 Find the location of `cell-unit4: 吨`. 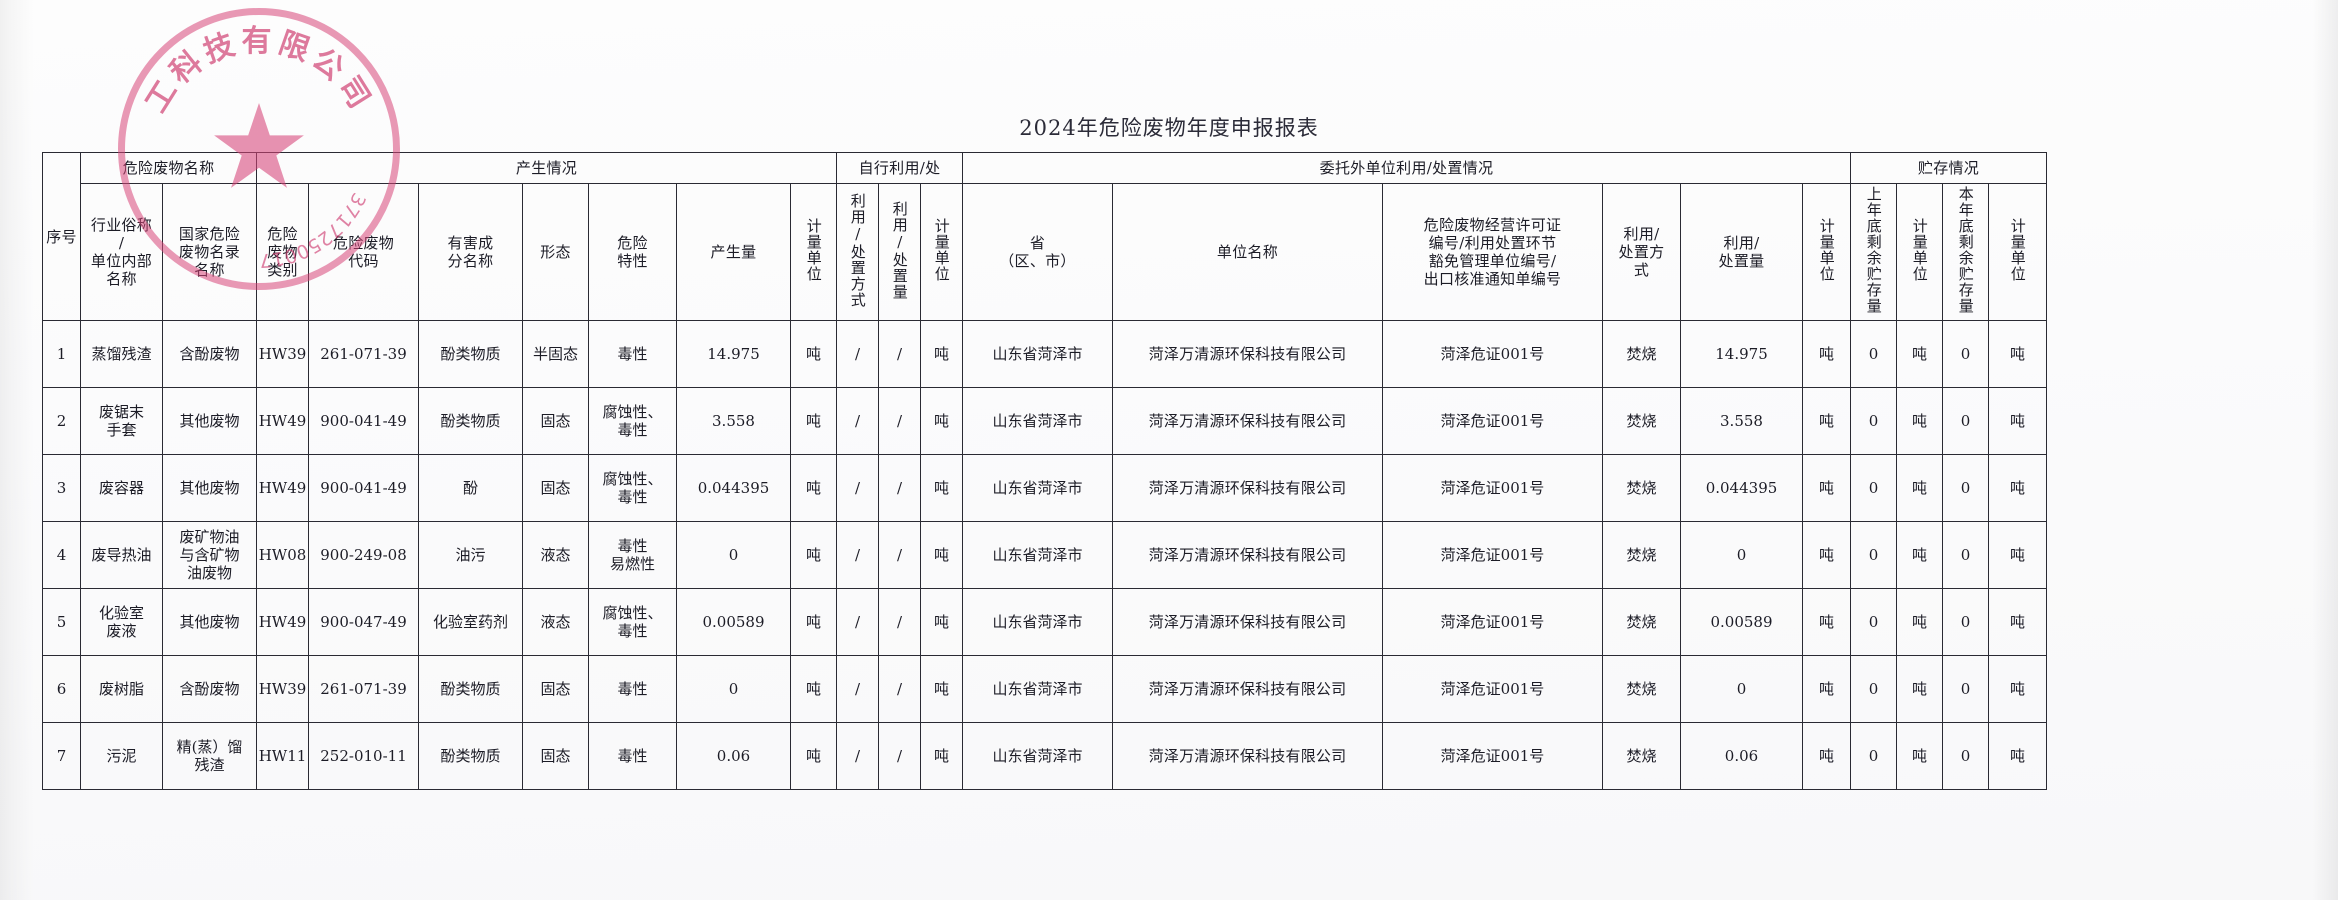

cell-unit4: 吨 is located at coordinates (1919, 421).